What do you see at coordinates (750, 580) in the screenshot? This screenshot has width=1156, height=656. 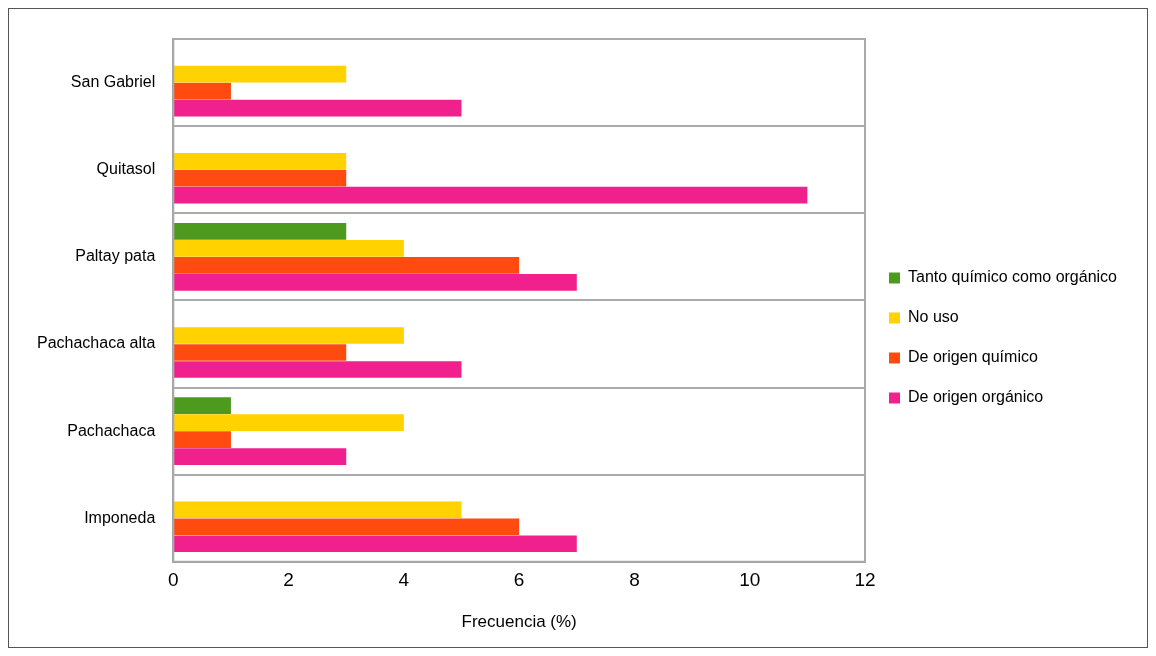 I see `x-tick-label: 10` at bounding box center [750, 580].